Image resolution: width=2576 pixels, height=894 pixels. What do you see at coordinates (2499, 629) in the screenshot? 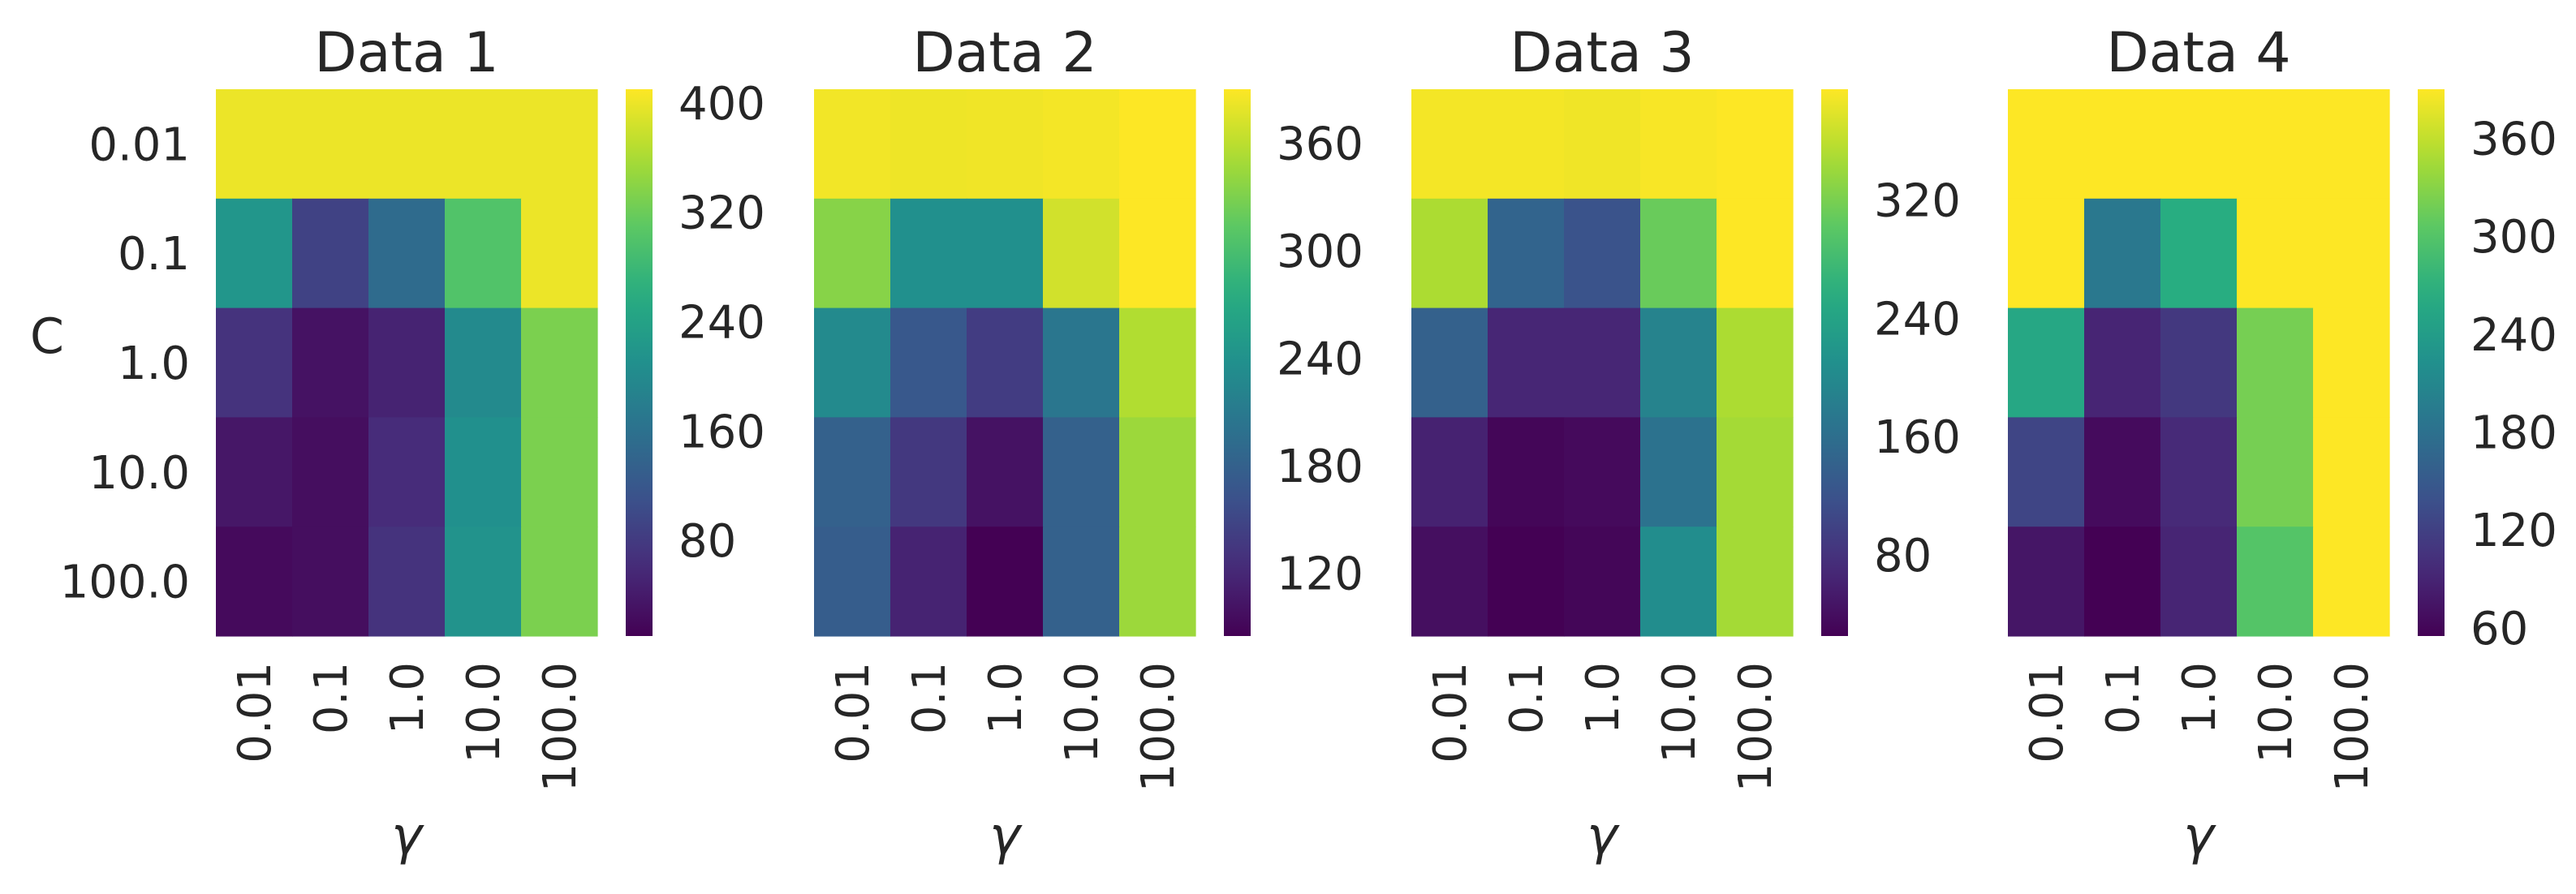
I see `colorbar-tick-label: 60` at bounding box center [2499, 629].